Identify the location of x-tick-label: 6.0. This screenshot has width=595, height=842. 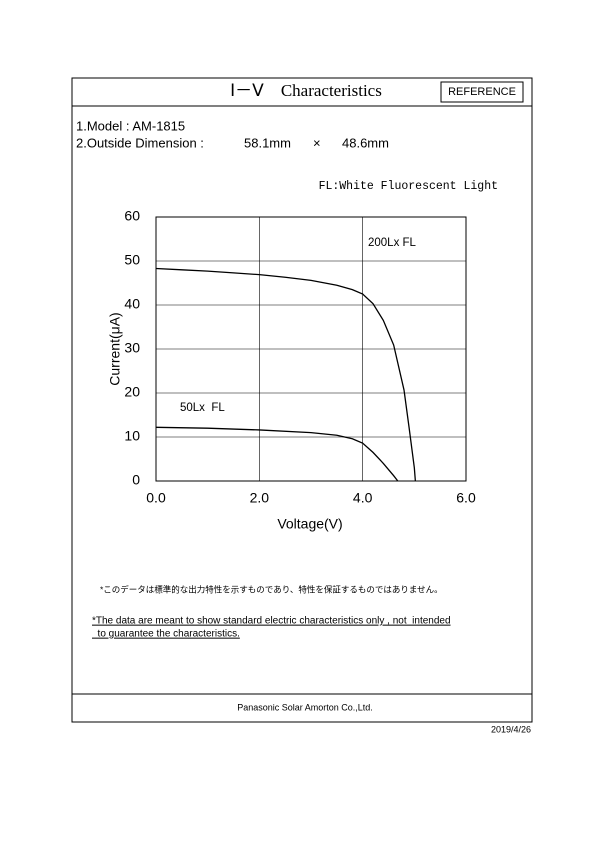
(466, 498).